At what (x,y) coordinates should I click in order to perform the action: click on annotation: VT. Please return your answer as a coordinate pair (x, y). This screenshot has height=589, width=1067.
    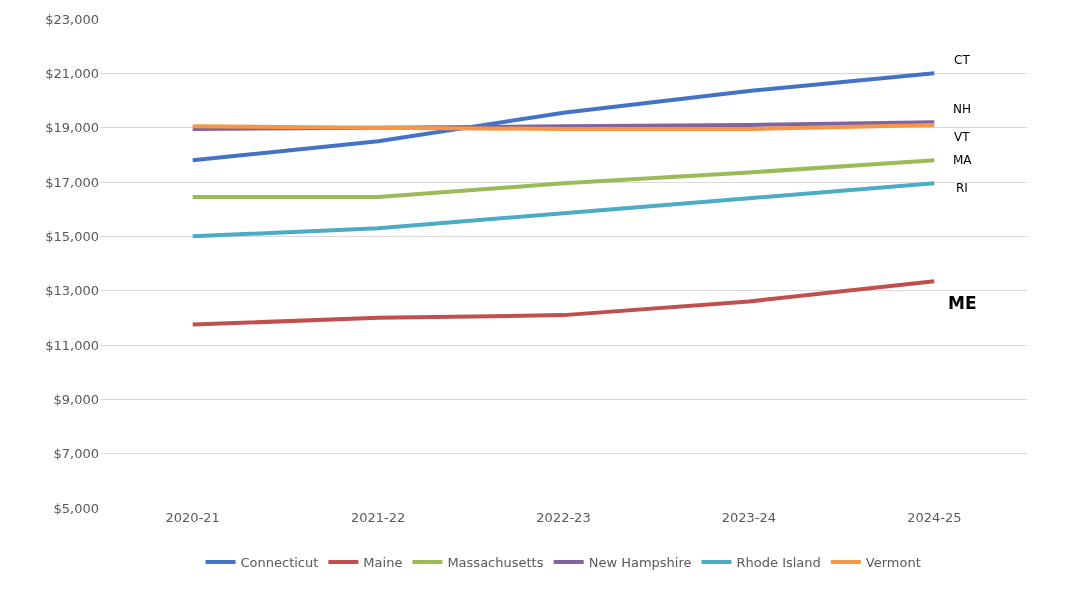
    Looking at the image, I should click on (962, 137).